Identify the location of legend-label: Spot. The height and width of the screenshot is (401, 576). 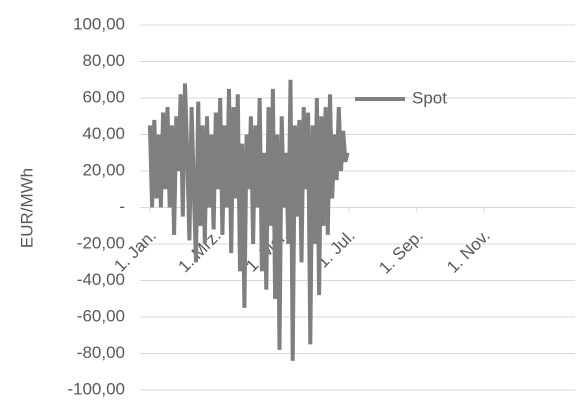
(429, 97).